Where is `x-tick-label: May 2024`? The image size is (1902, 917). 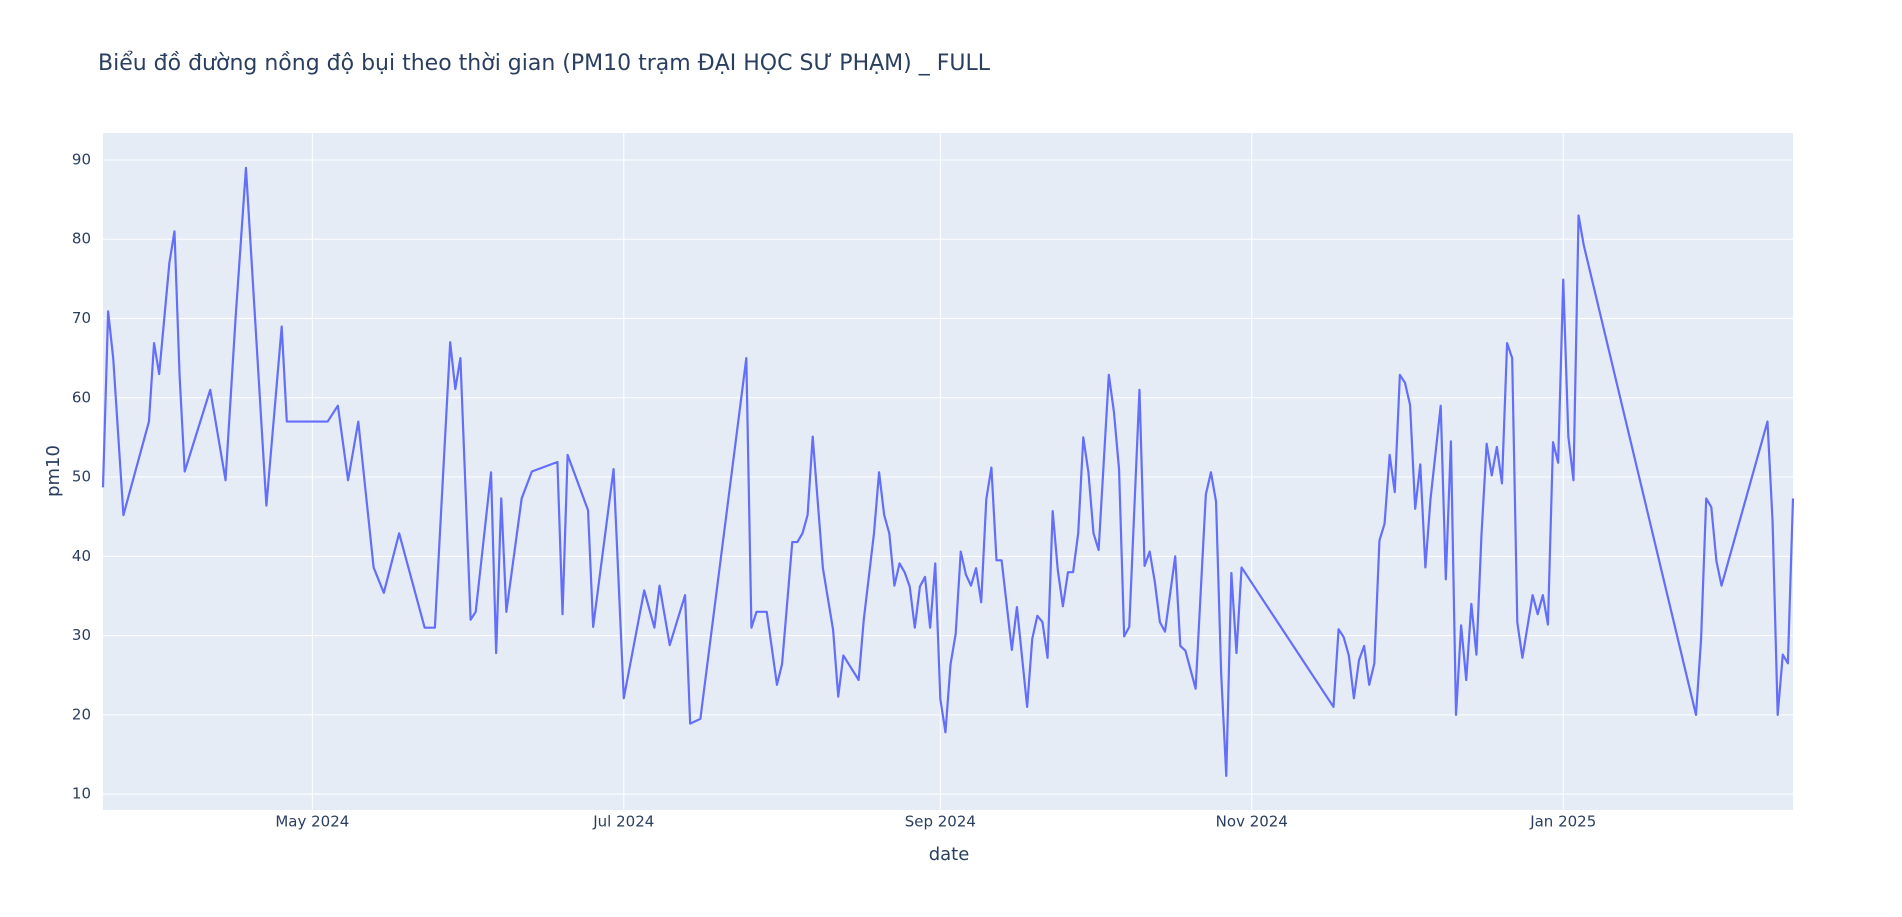 x-tick-label: May 2024 is located at coordinates (312, 822).